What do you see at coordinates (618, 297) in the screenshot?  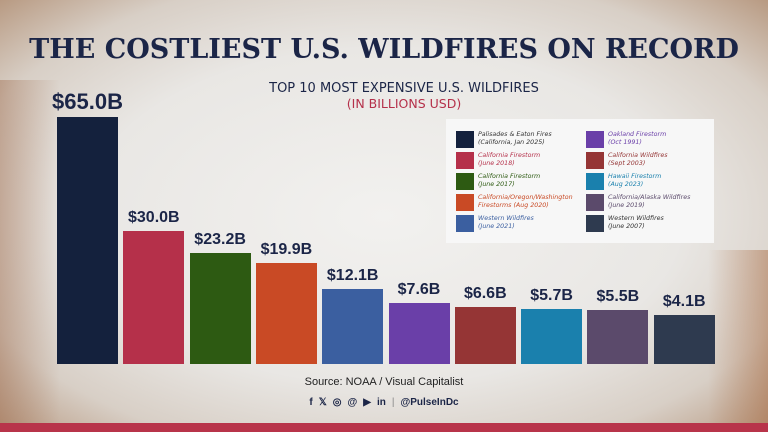 I see `data-label: $5.5B` at bounding box center [618, 297].